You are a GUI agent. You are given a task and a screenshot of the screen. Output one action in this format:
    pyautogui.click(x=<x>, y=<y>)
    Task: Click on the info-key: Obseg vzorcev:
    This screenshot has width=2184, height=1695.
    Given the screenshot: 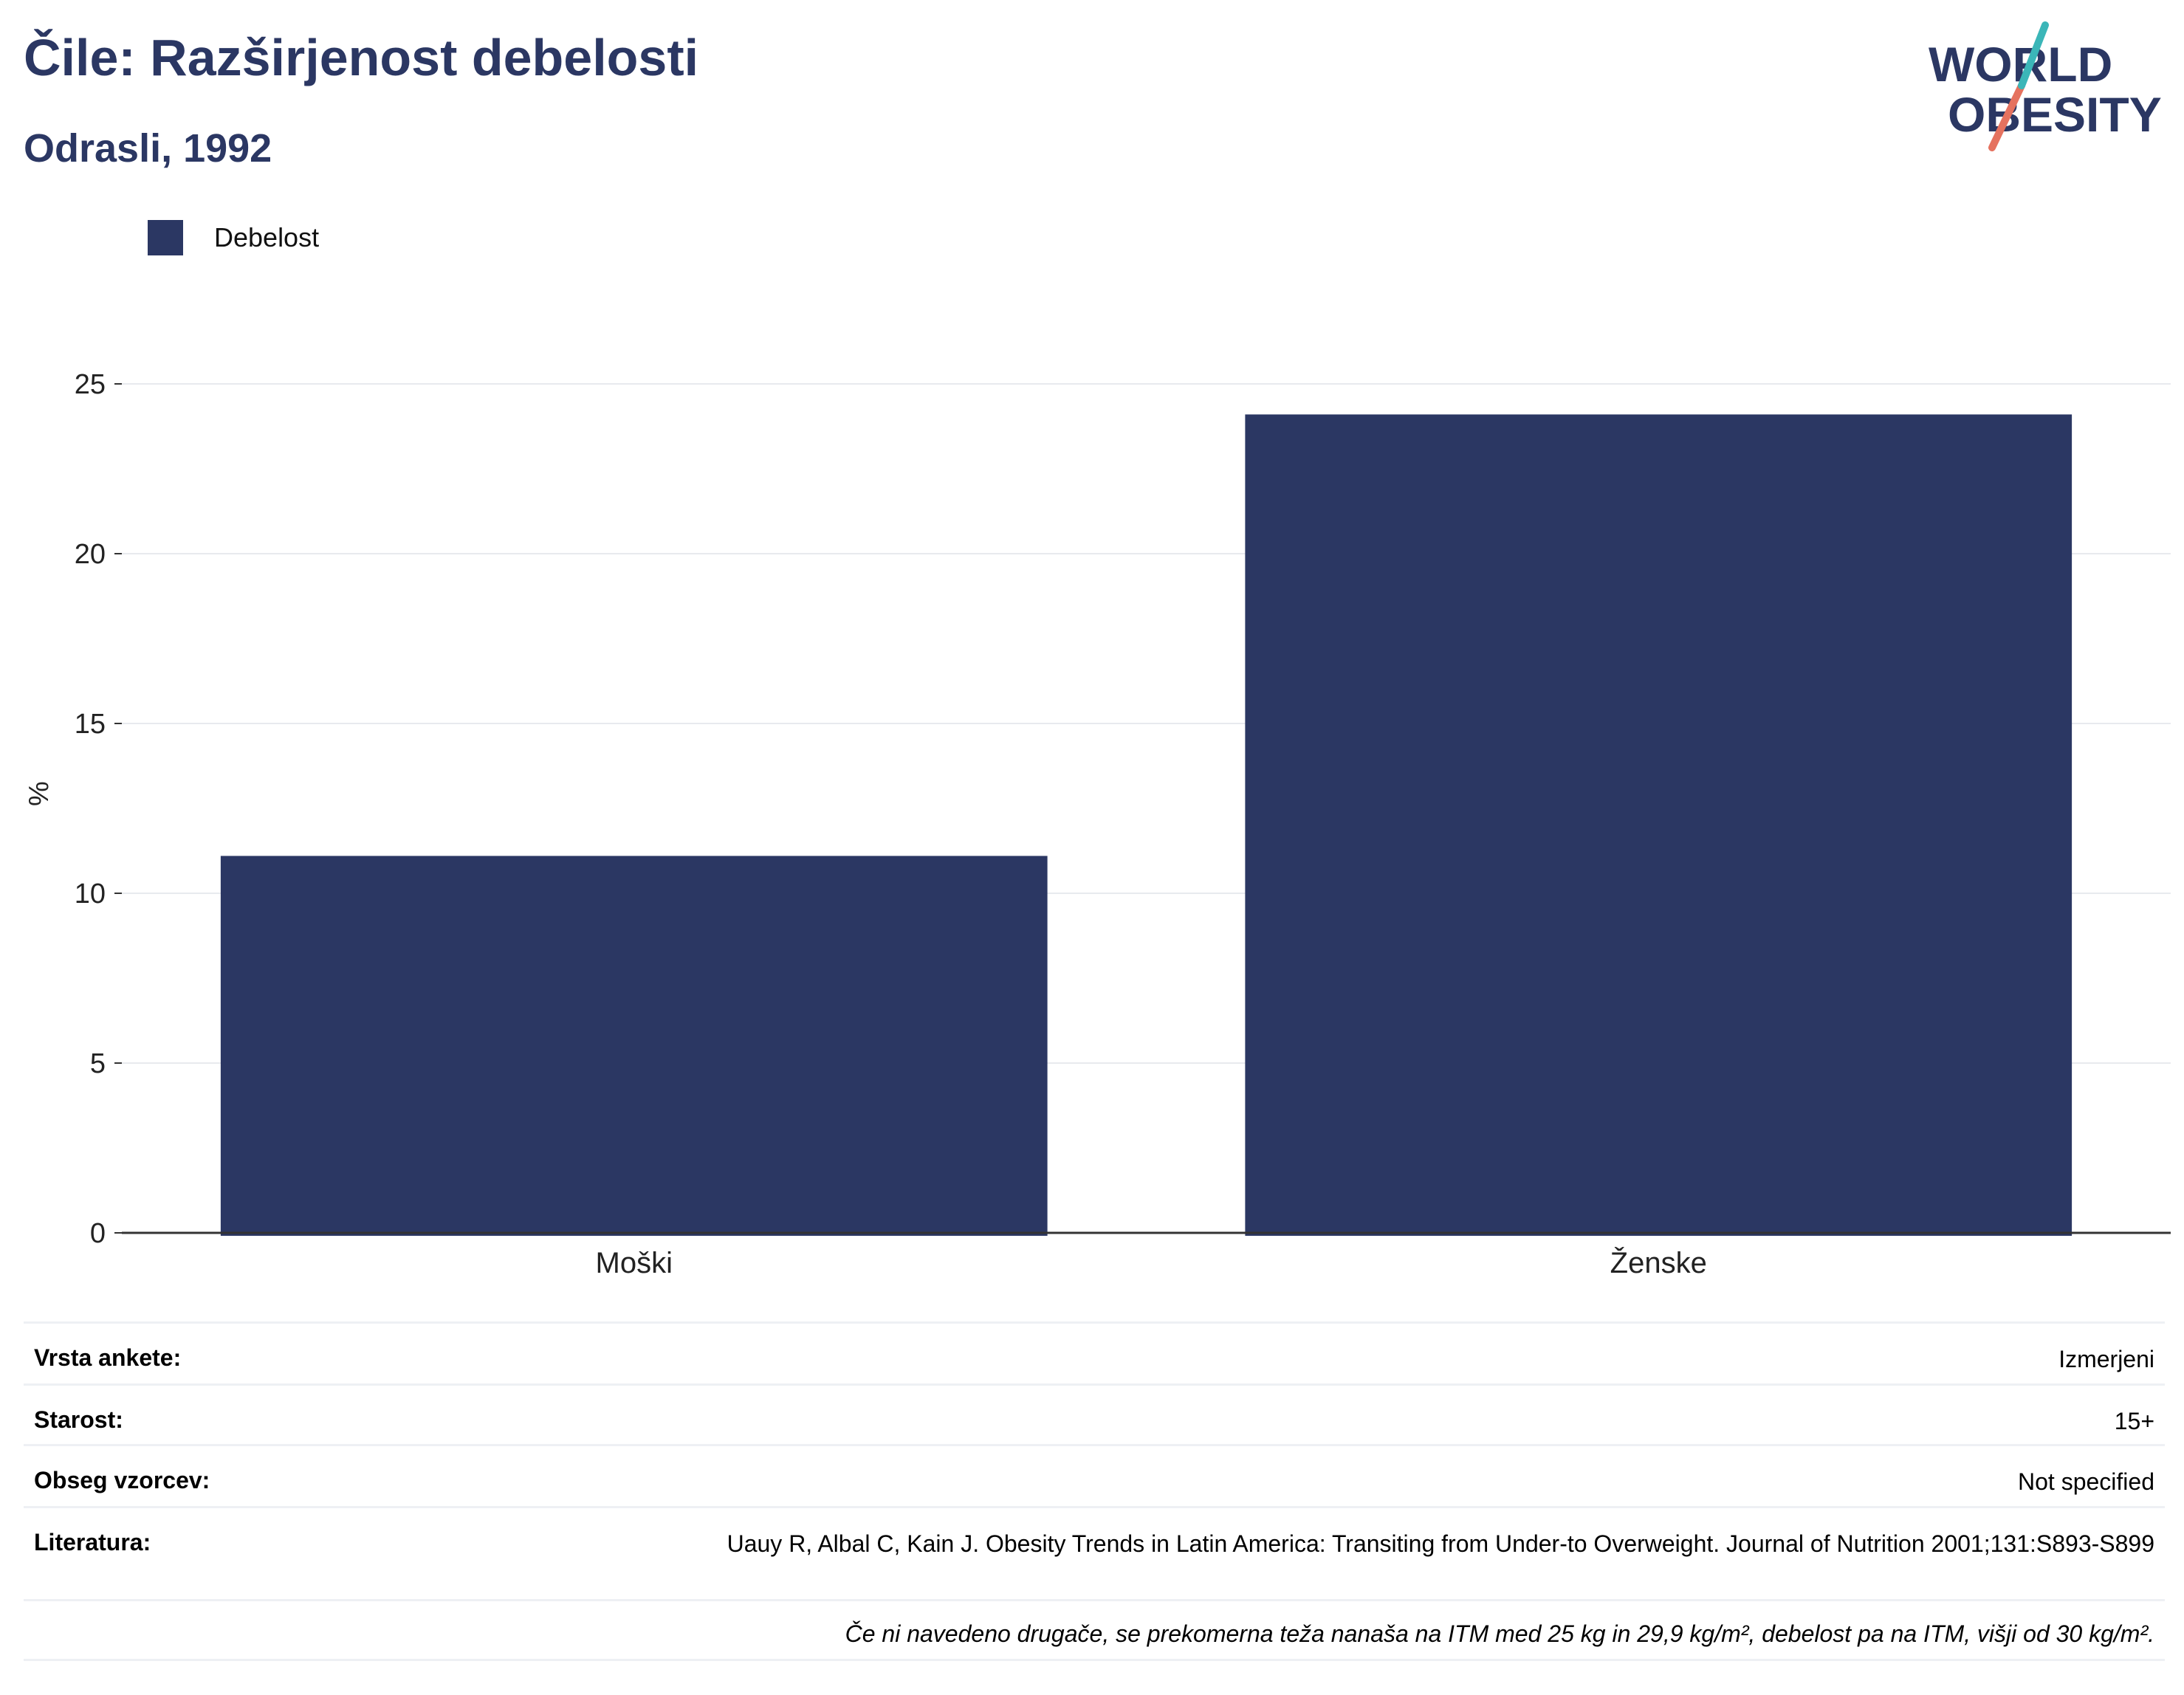 What is the action you would take?
    pyautogui.click(x=122, y=1480)
    